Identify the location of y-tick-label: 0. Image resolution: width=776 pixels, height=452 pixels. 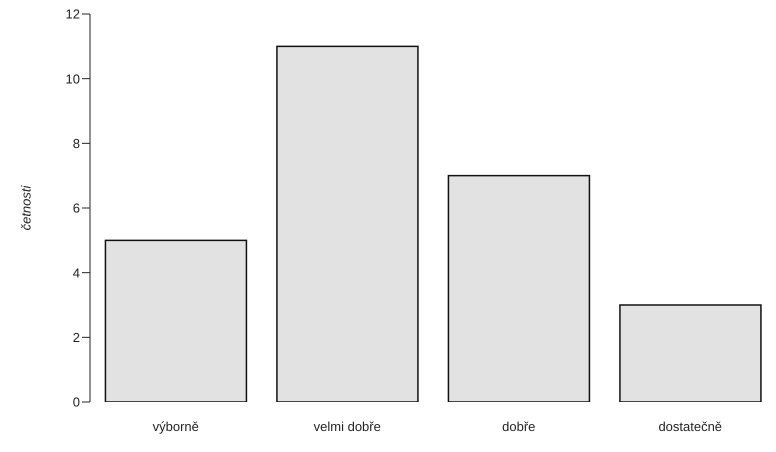
(76, 402).